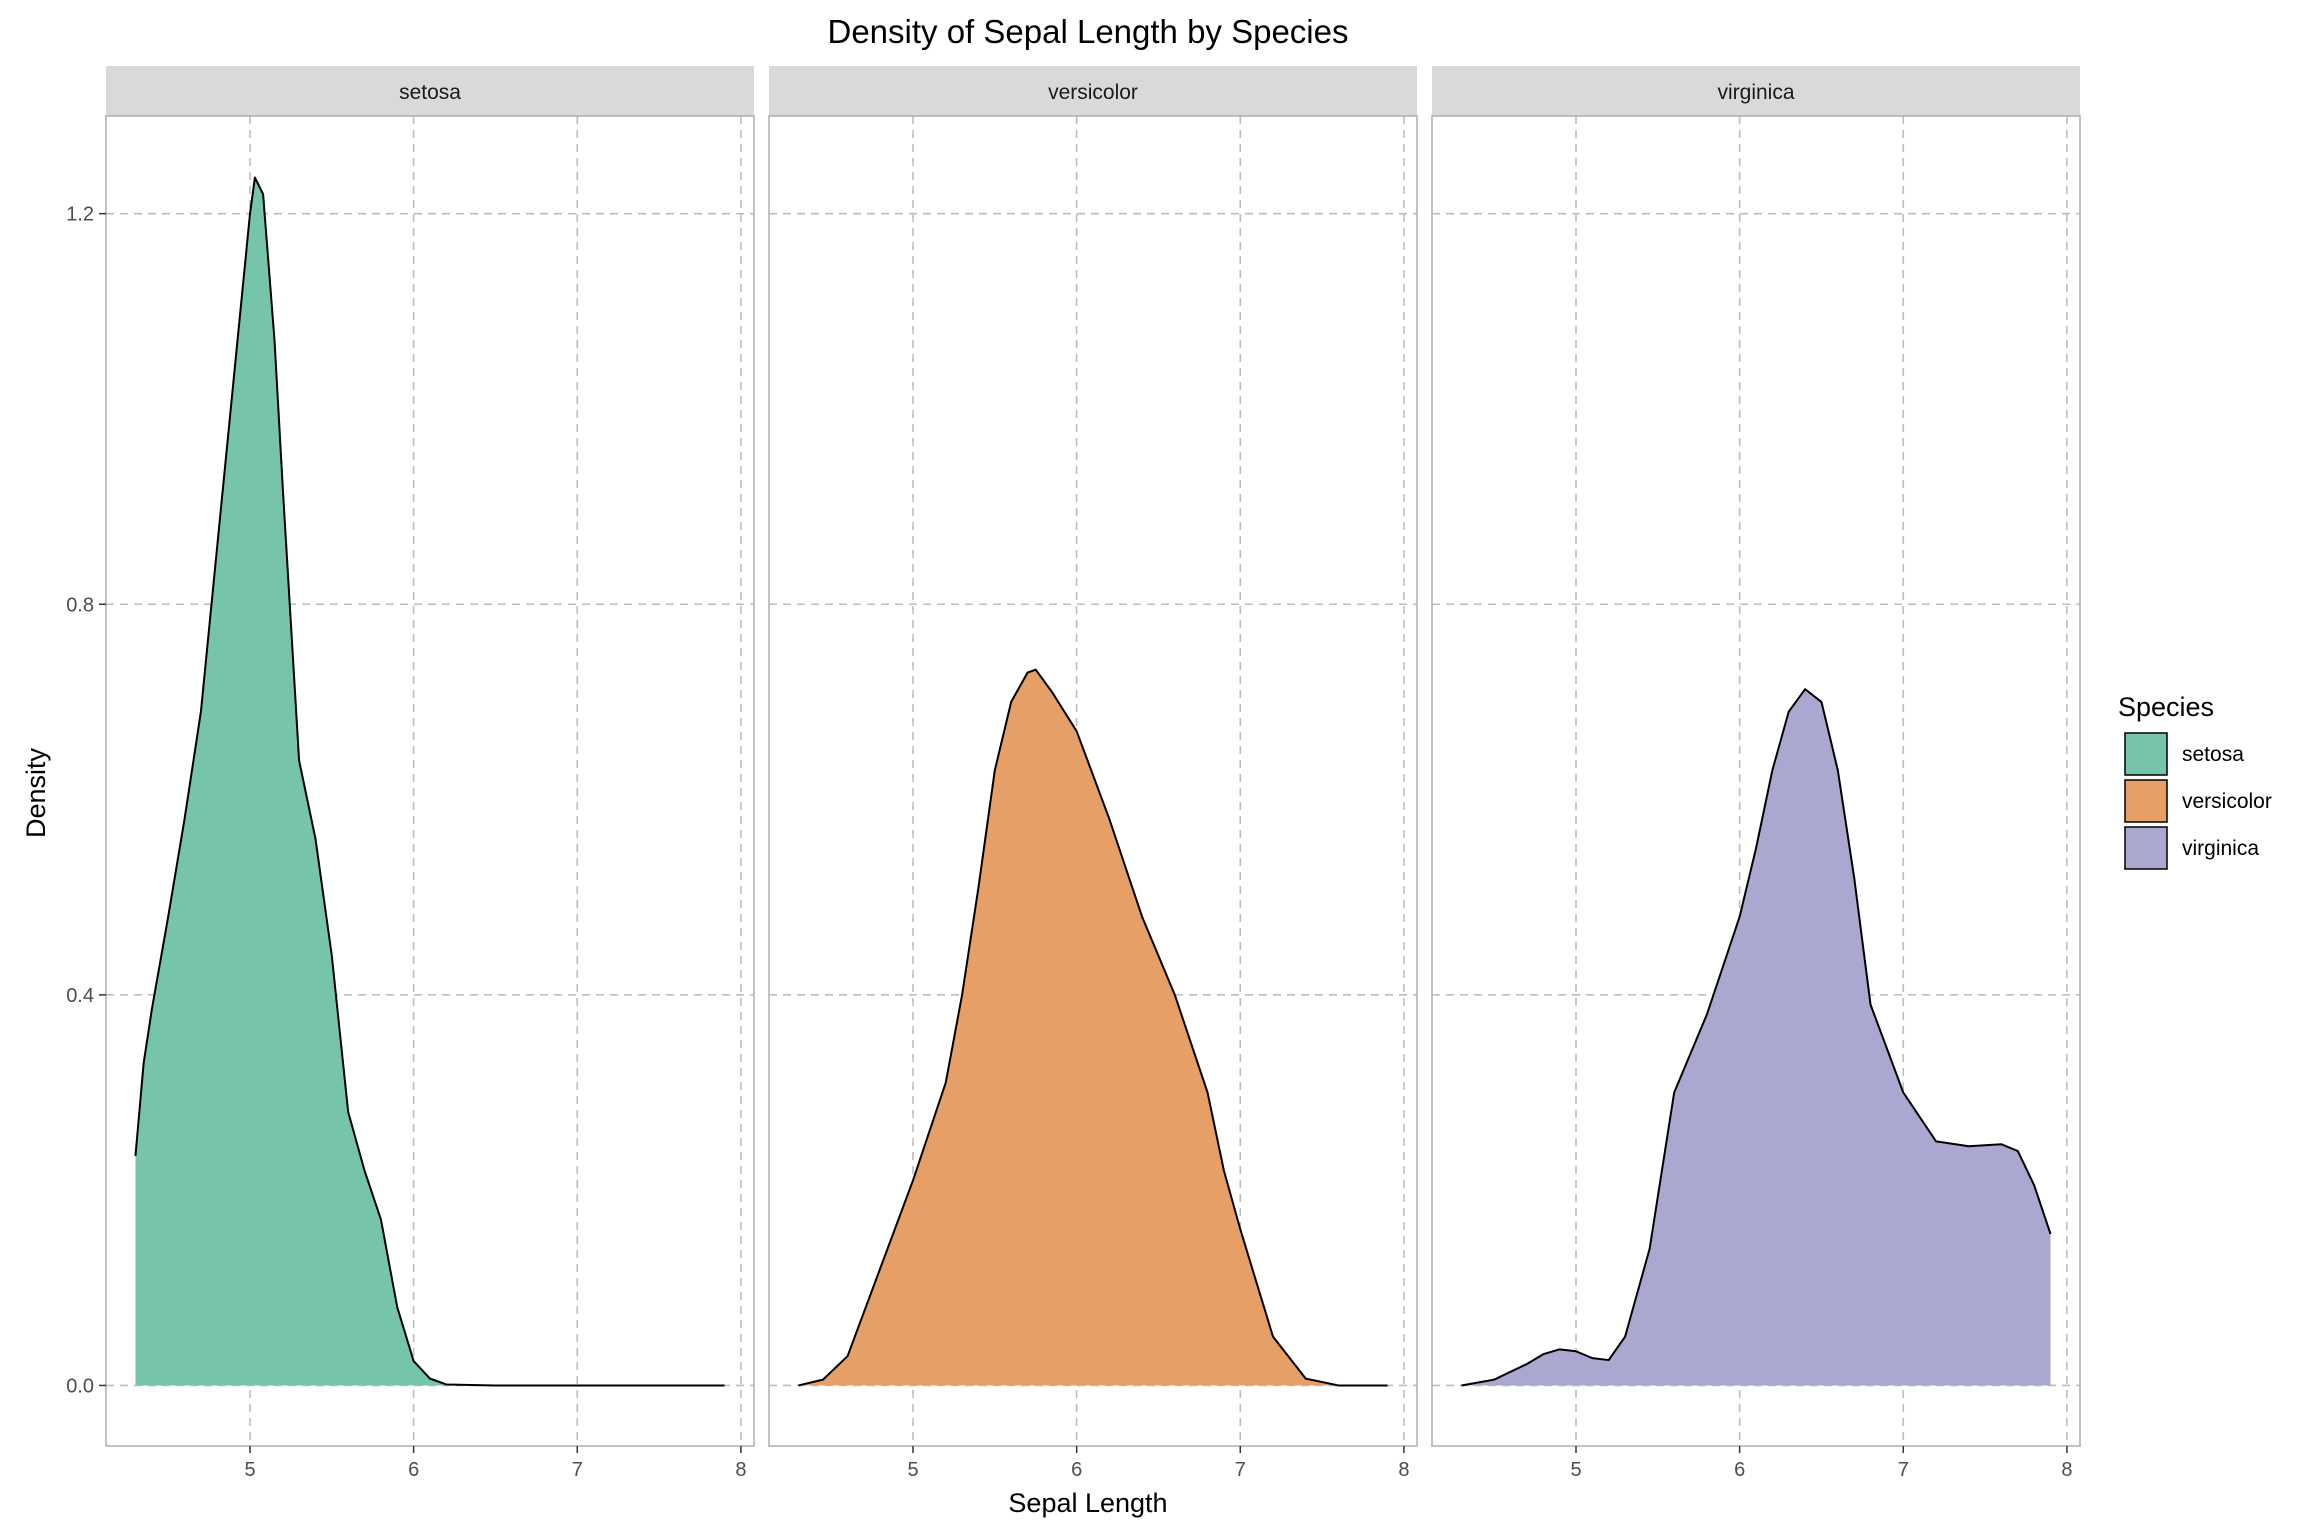 The width and height of the screenshot is (2304, 1536). I want to click on density-line-versicolor, so click(1093, 1027).